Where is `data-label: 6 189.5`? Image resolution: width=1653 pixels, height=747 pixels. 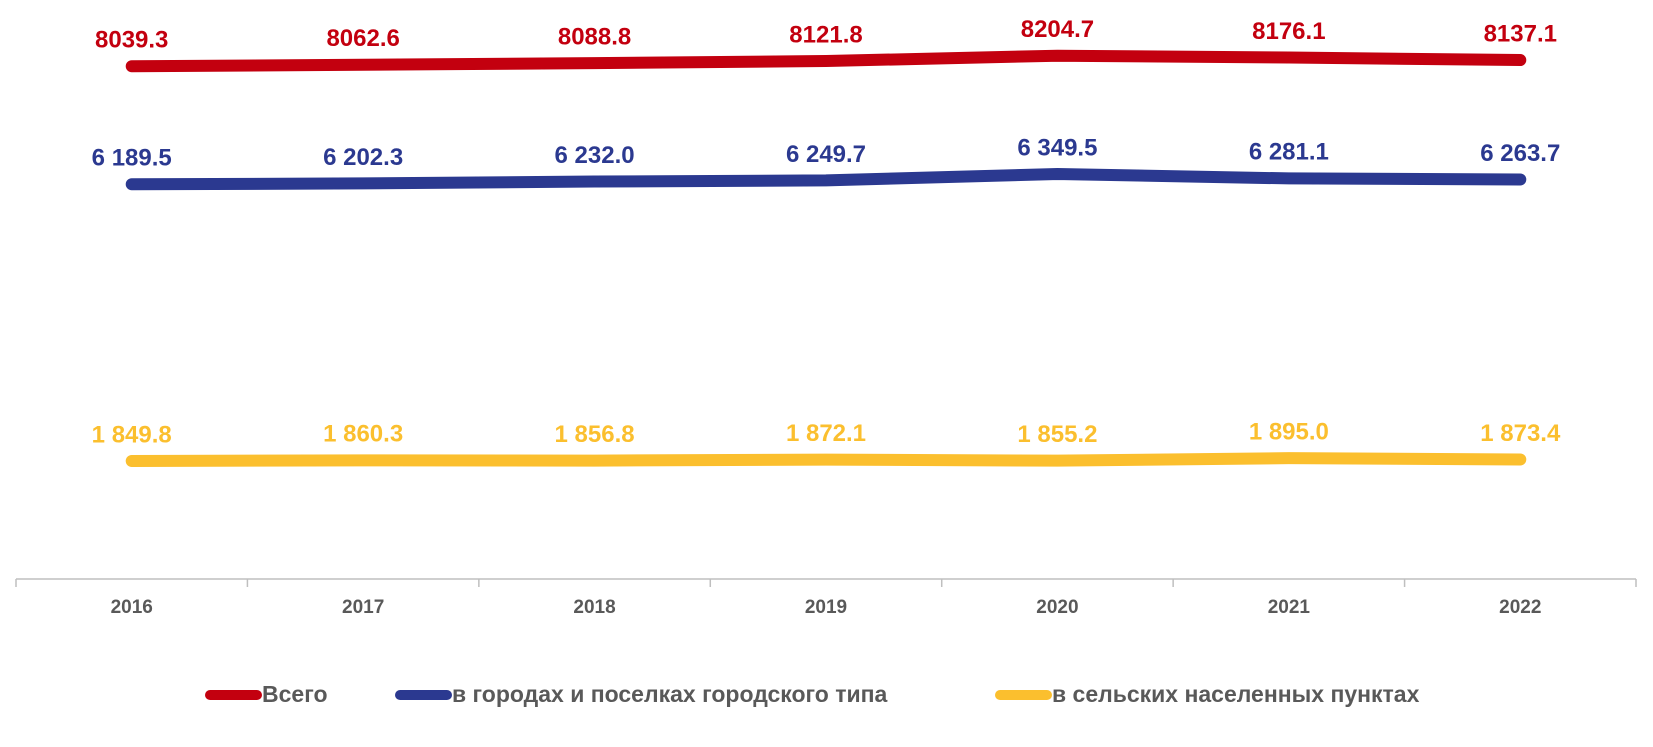
data-label: 6 189.5 is located at coordinates (132, 158).